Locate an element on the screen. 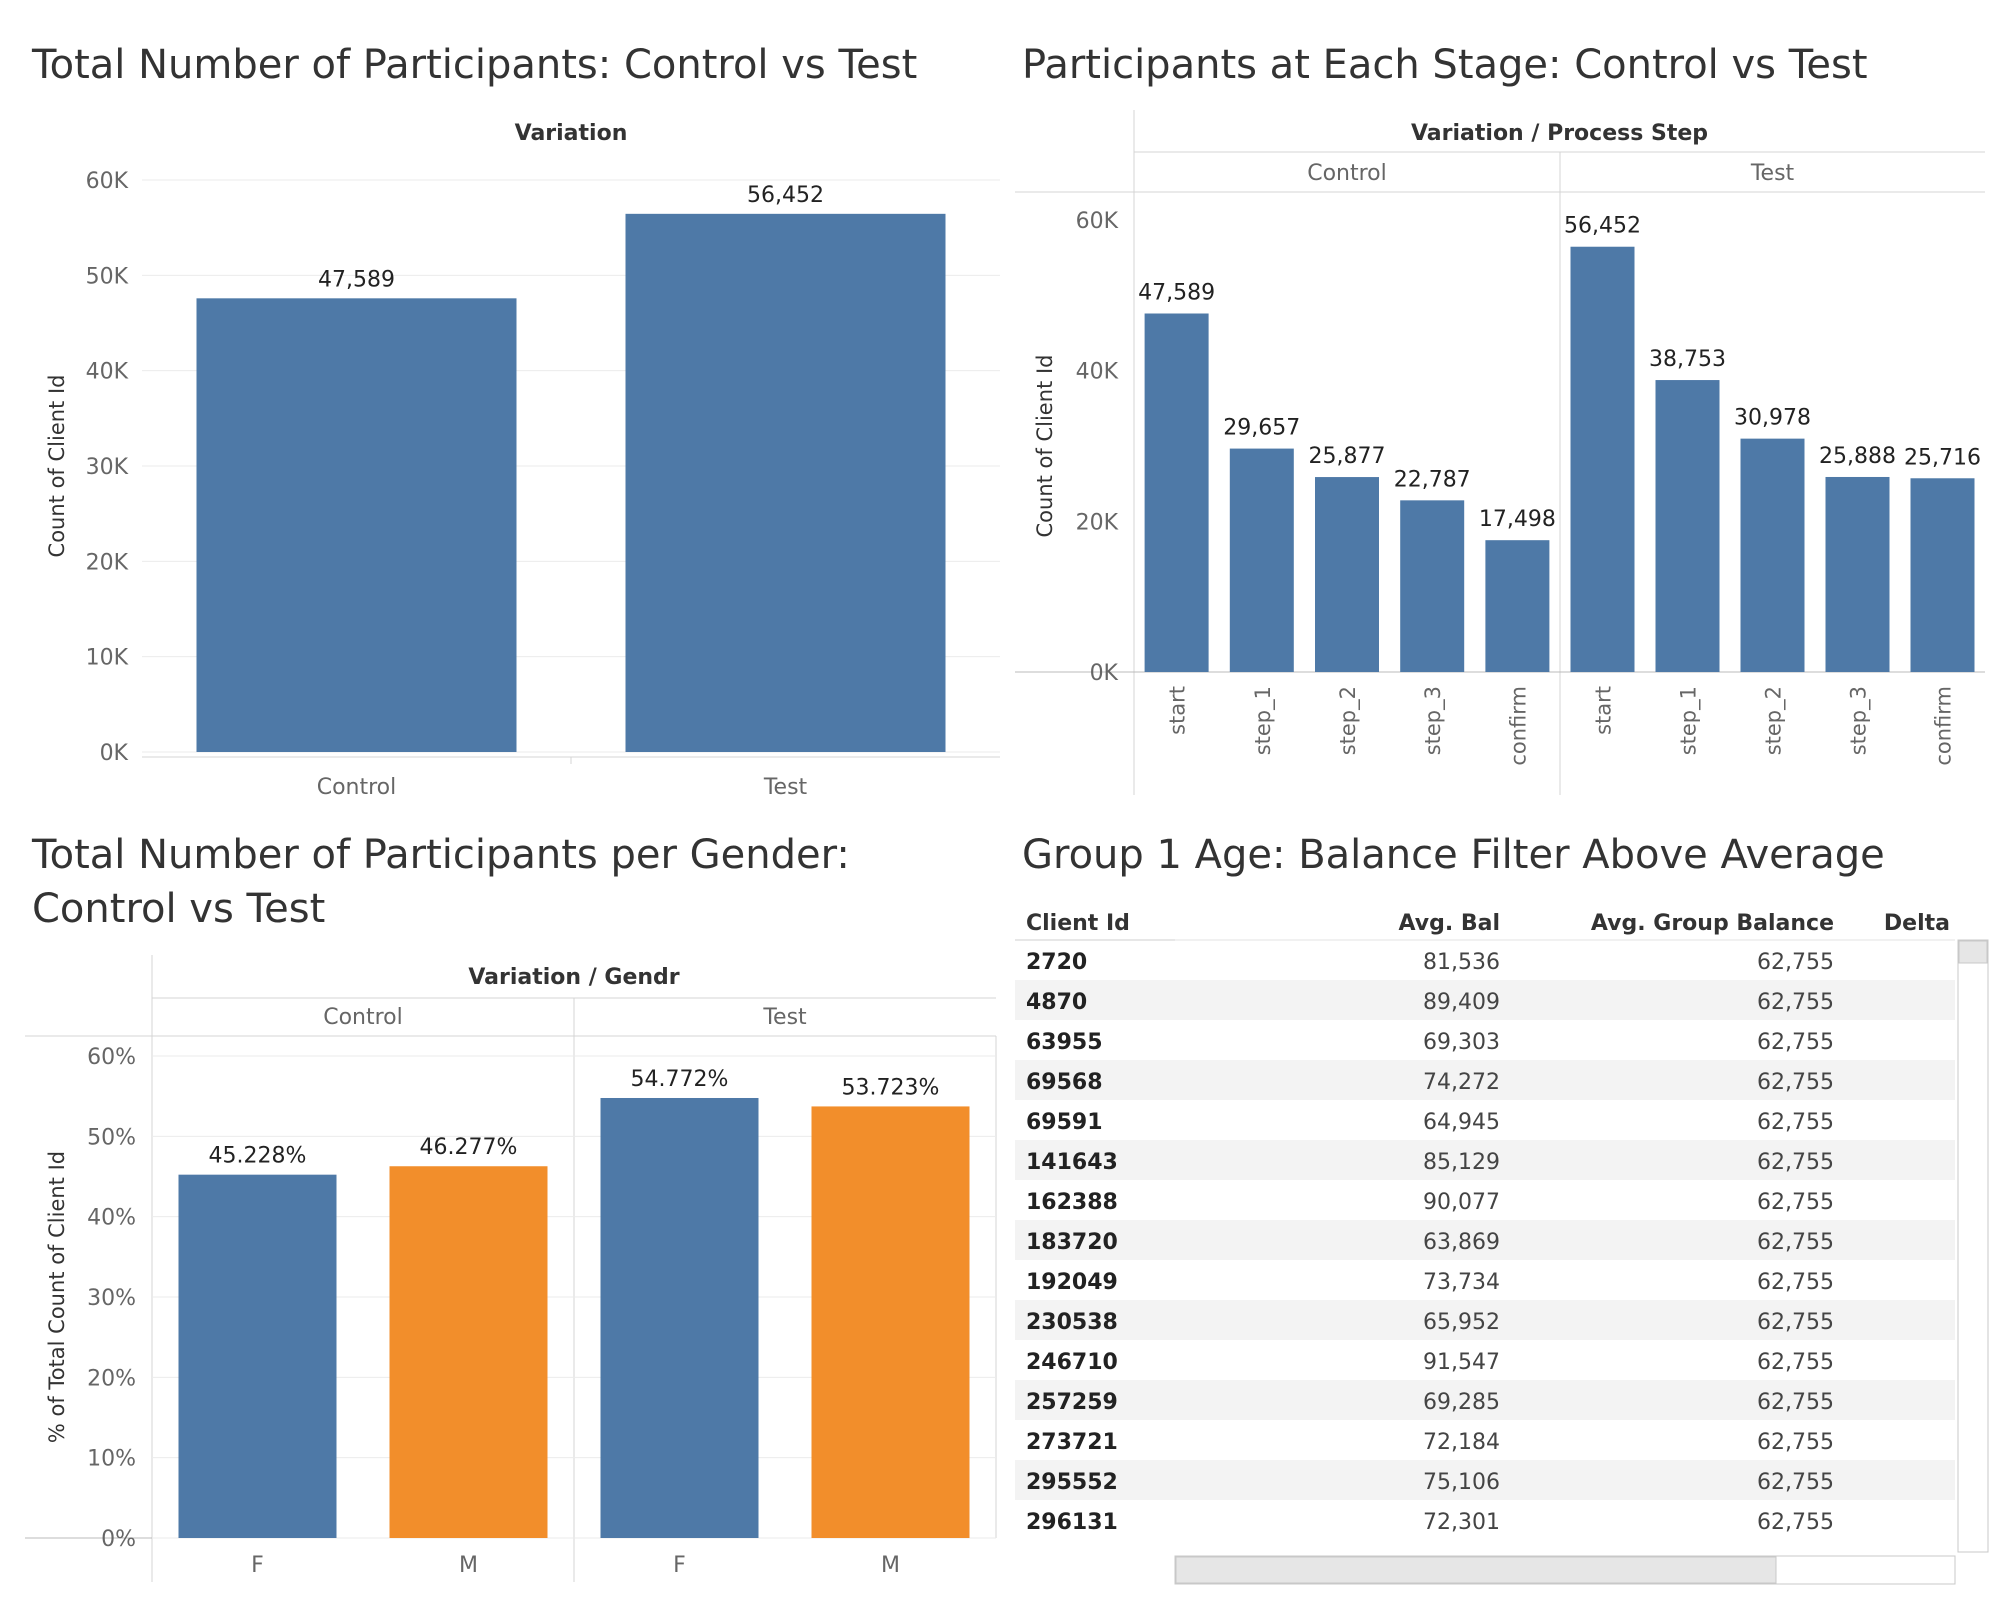 The width and height of the screenshot is (2000, 1600). chart1-ylabel: Count of Client Id is located at coordinates (57, 466).